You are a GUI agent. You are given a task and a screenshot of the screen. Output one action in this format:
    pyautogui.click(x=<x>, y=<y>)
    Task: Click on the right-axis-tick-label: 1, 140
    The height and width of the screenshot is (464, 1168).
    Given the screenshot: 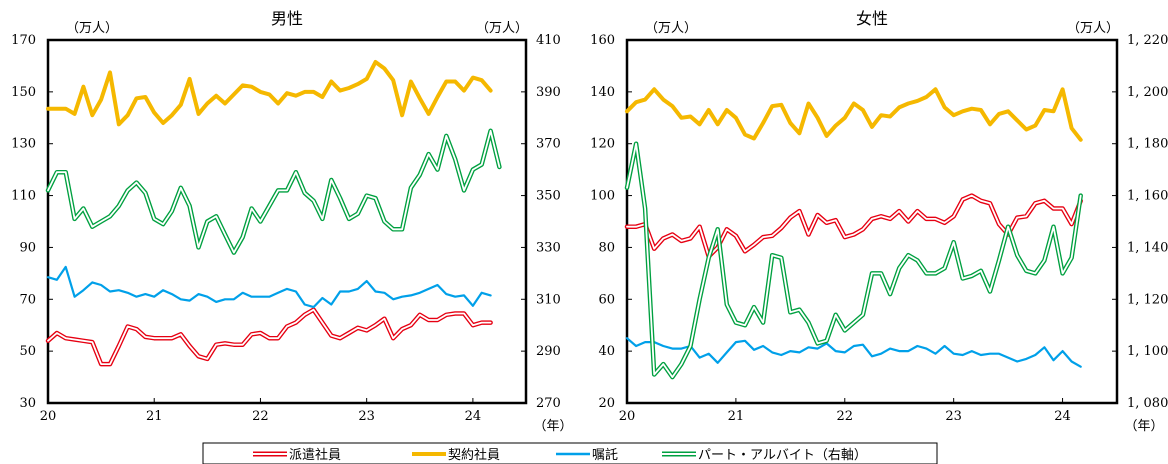 What is the action you would take?
    pyautogui.click(x=1147, y=247)
    